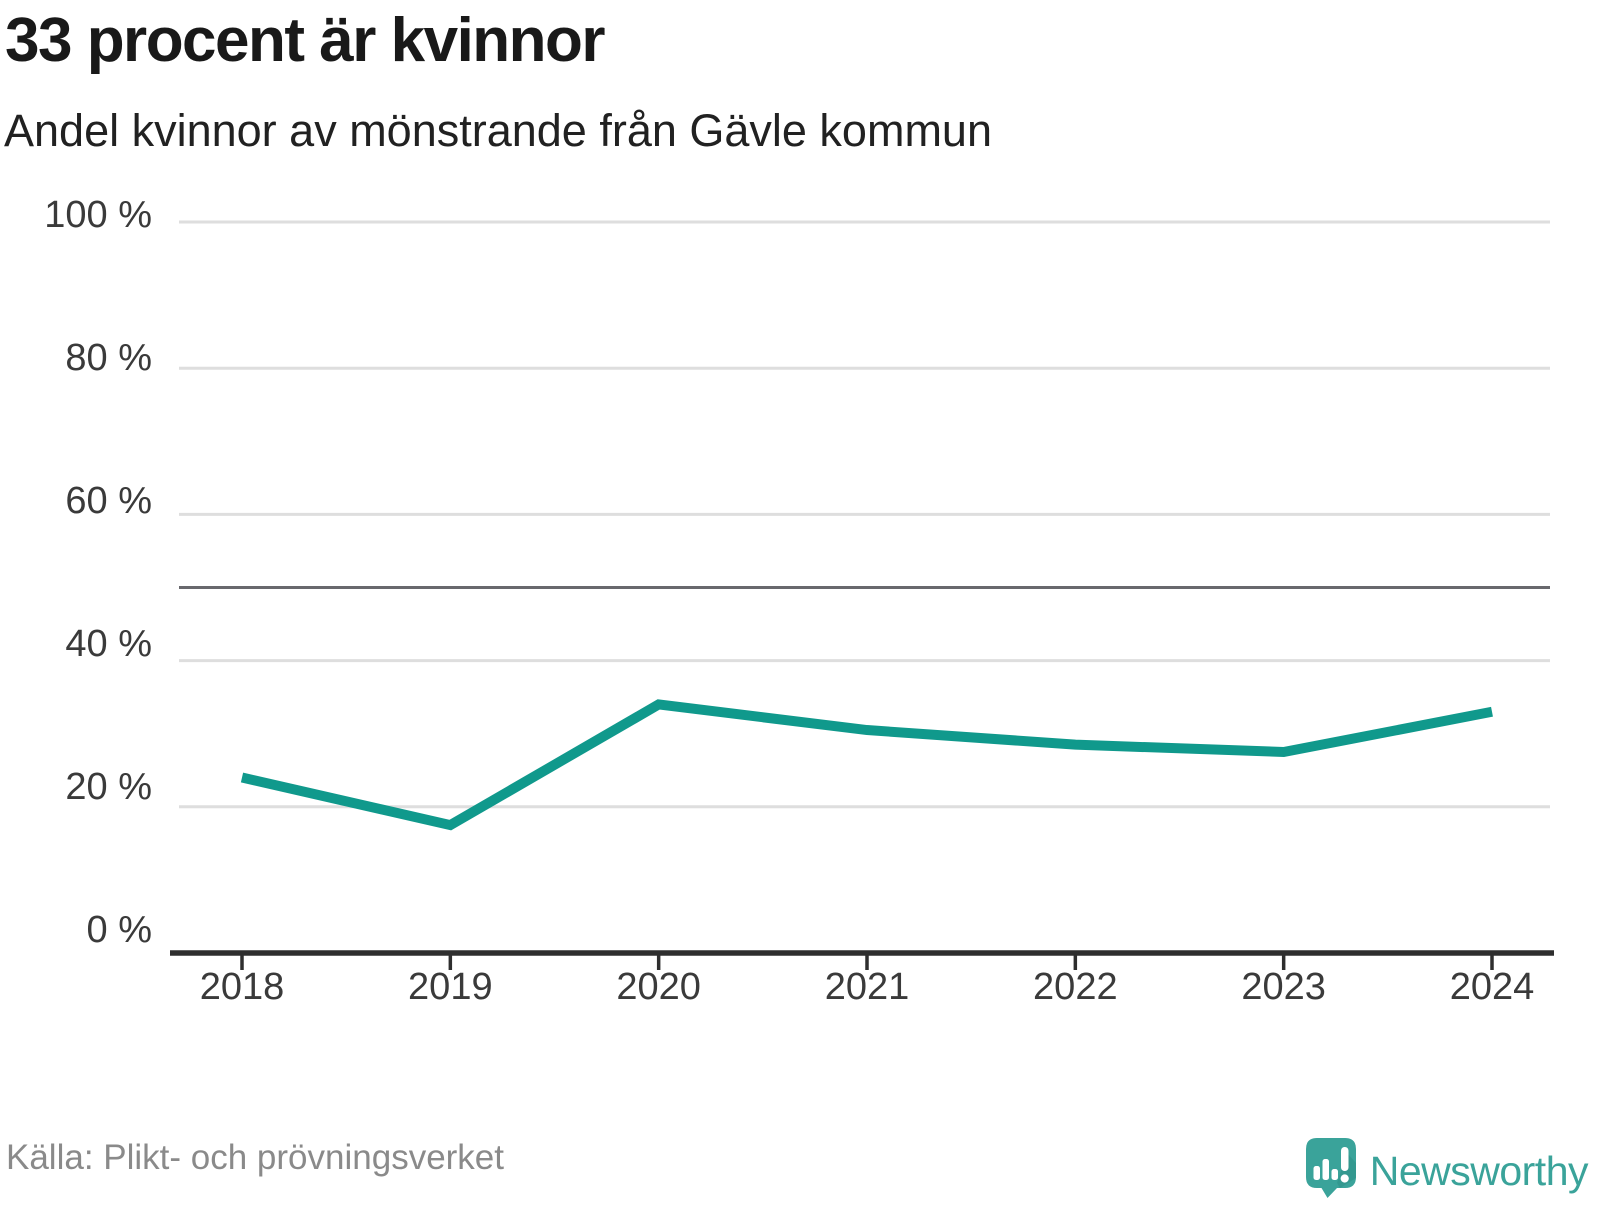 The image size is (1600, 1206). What do you see at coordinates (108, 501) in the screenshot?
I see `y-tick-label: 60 %` at bounding box center [108, 501].